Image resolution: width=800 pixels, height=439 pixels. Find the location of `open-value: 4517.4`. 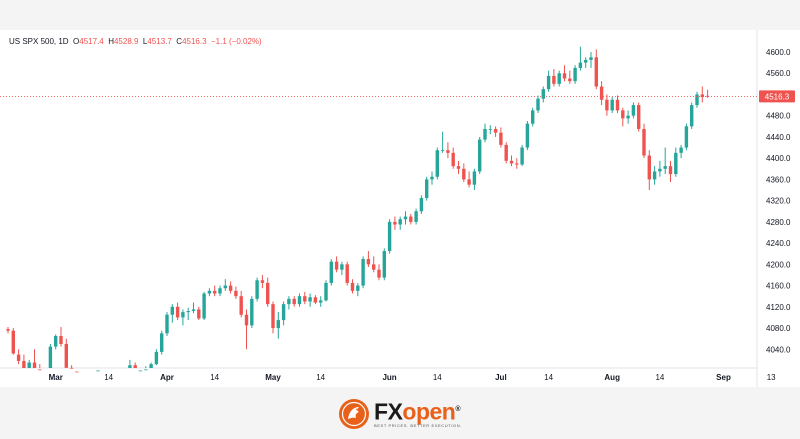

open-value: 4517.4 is located at coordinates (91, 41).